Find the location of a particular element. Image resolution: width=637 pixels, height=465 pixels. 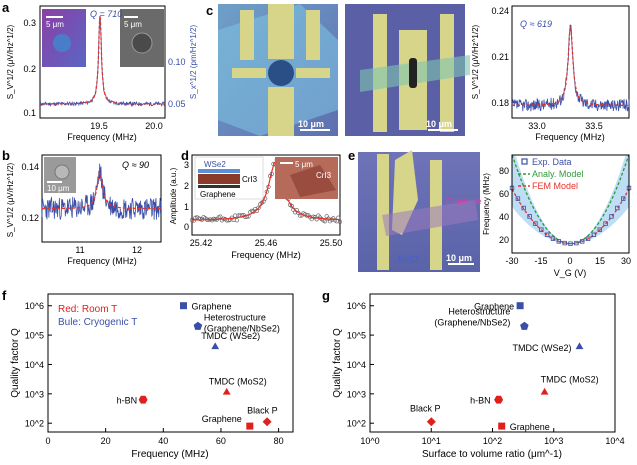

point-label-f-0: Graphene is located at coordinates (212, 307).